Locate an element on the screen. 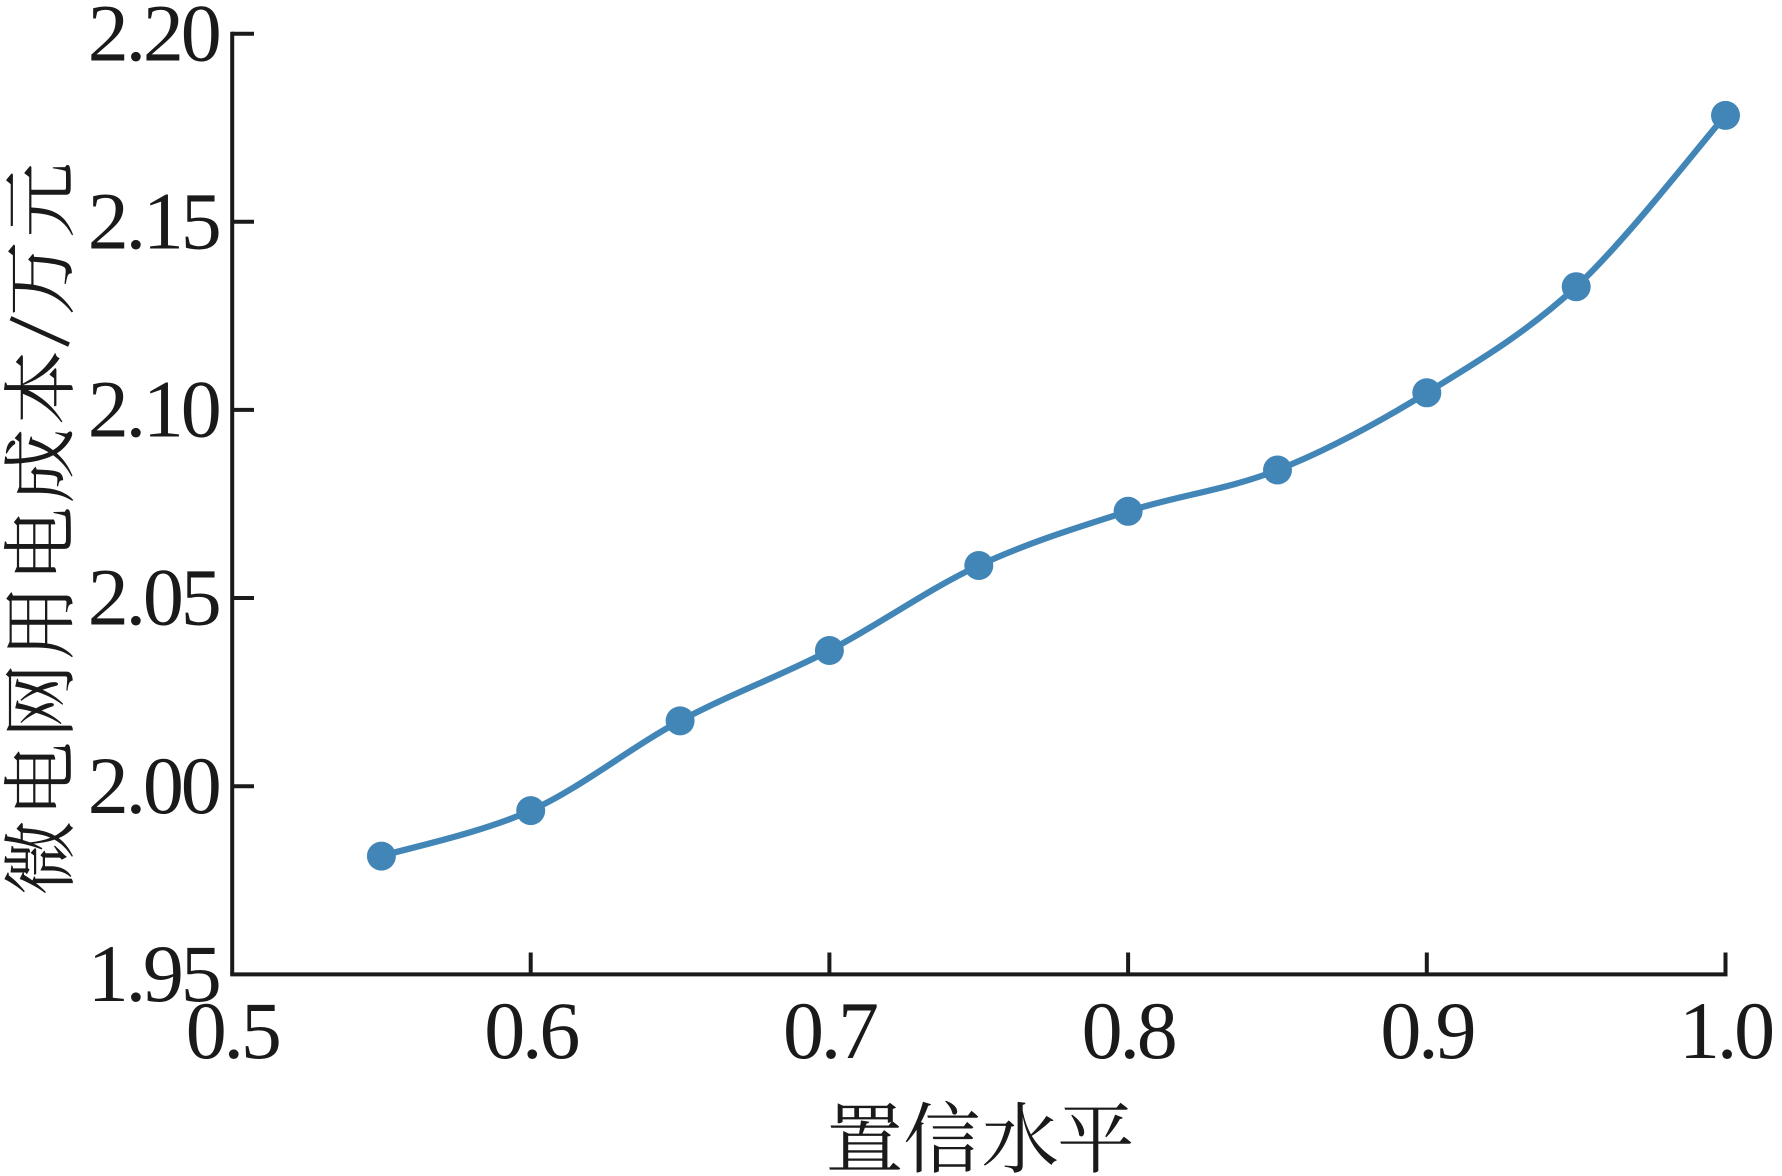 The image size is (1782, 1176). svg-text: 2.20 is located at coordinates (153, 39).